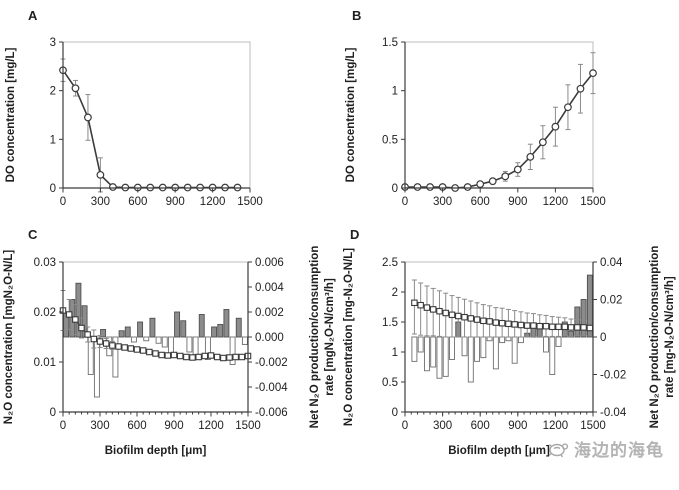 This screenshot has height=490, width=679. I want to click on svg-text: 0.01, so click(45, 363).